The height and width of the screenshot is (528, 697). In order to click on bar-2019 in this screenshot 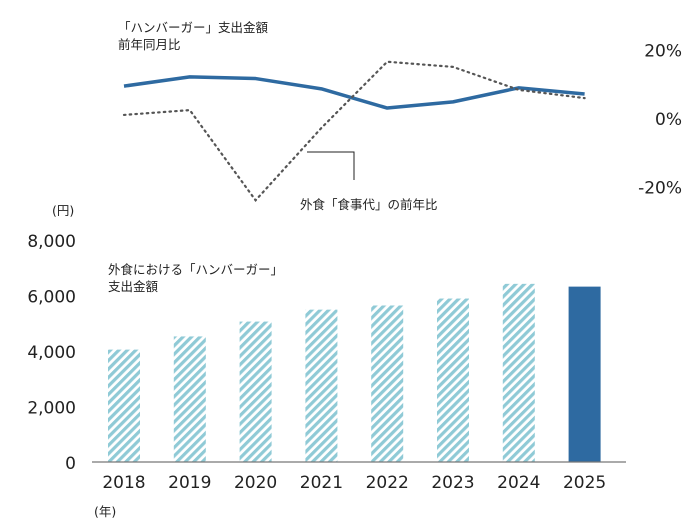, I will do `click(189, 399)`.